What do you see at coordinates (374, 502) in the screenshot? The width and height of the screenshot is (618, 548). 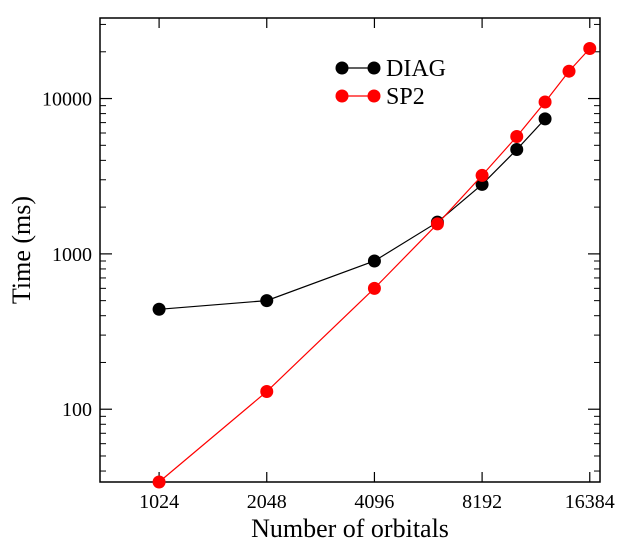 I see `x-tick-label: 4096` at bounding box center [374, 502].